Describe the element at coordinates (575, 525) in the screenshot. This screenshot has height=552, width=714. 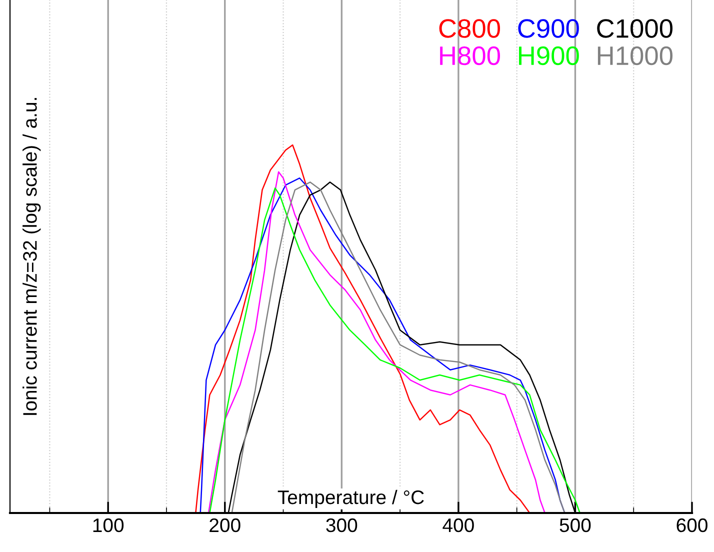
I see `x-tick-label: 500` at that location.